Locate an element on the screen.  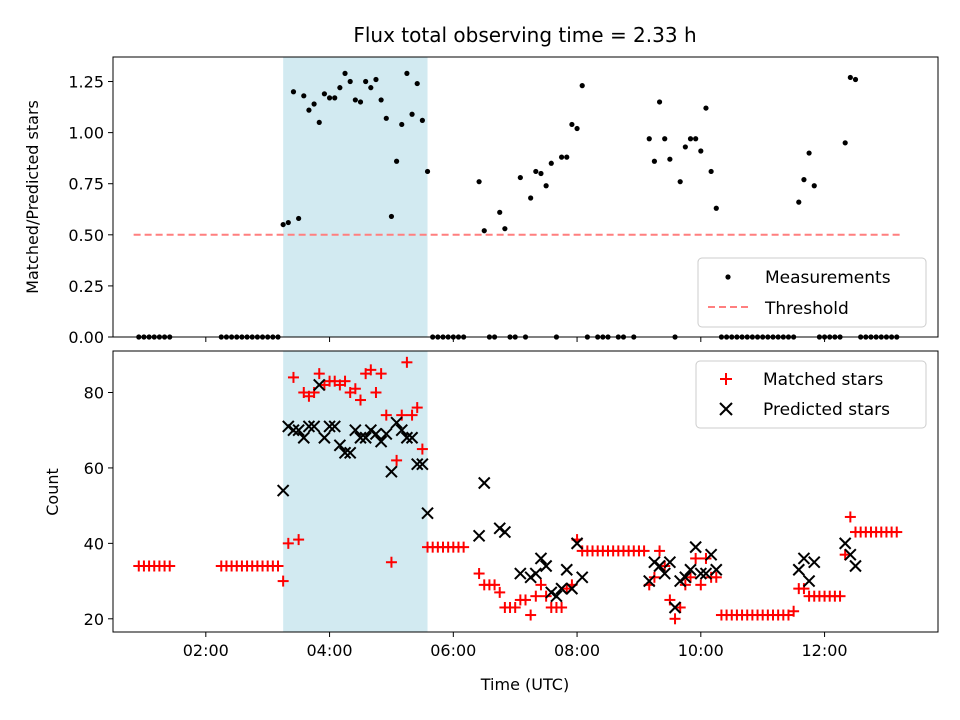
x-tick-label: 04:00 is located at coordinates (330, 650).